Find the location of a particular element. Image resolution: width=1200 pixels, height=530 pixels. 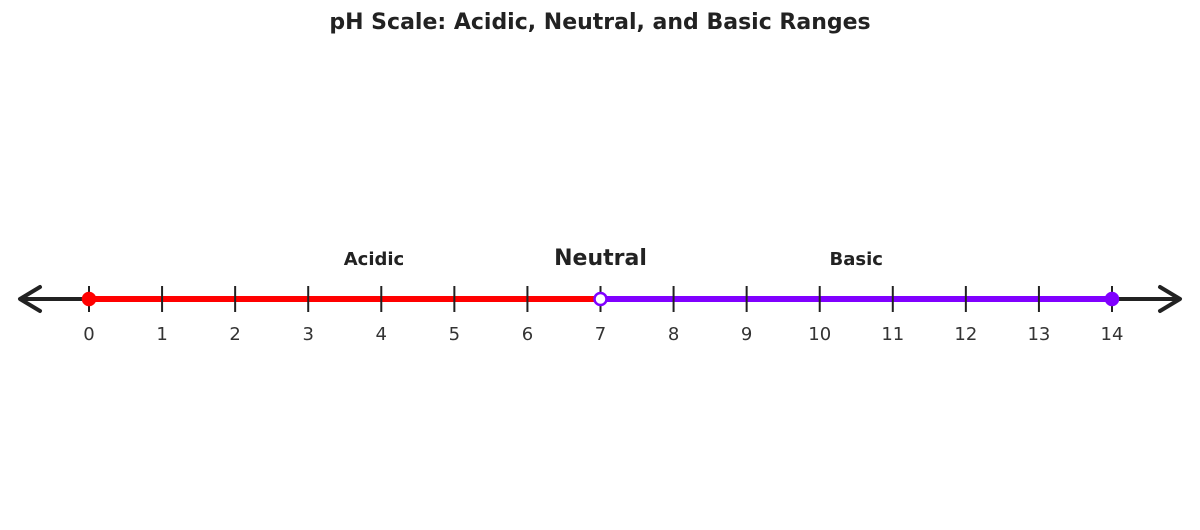

tick-label: 14 is located at coordinates (1112, 334).